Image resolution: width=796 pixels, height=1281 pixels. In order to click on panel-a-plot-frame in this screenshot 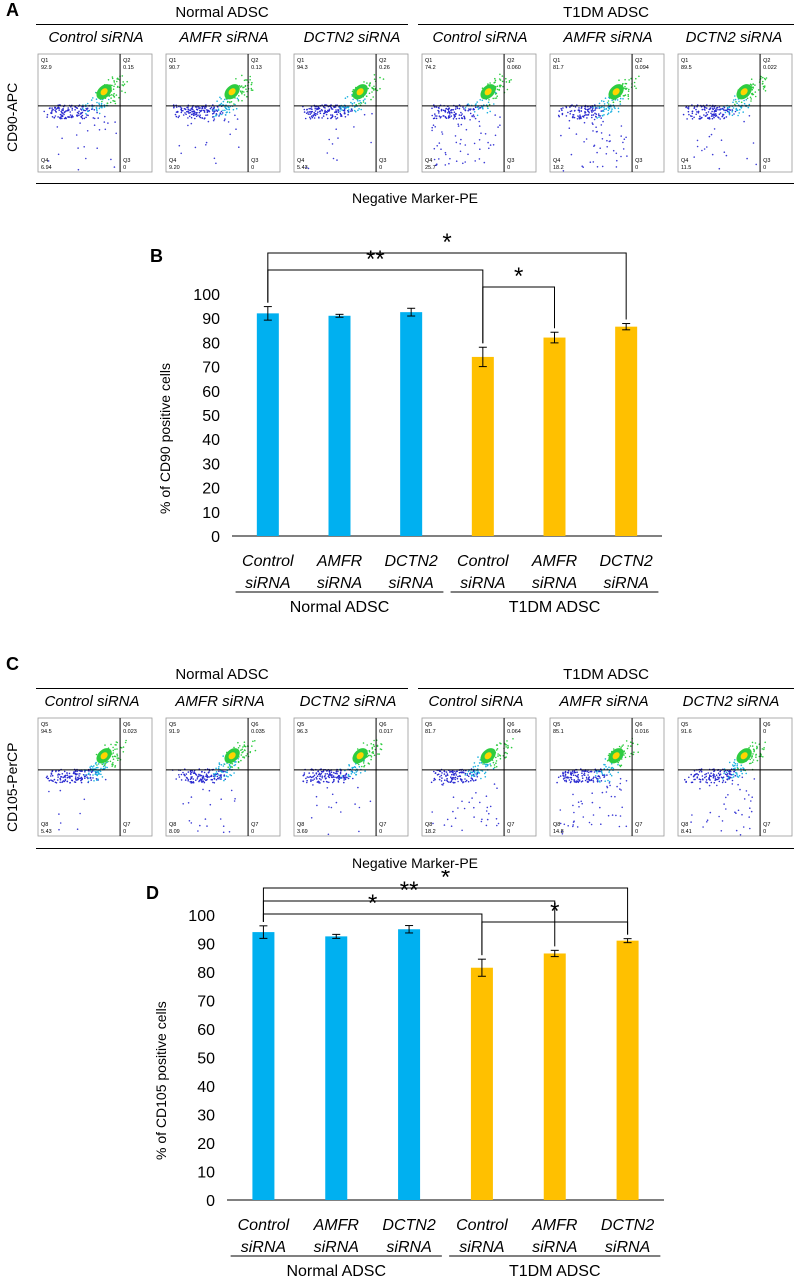, I will do `click(607, 113)`.